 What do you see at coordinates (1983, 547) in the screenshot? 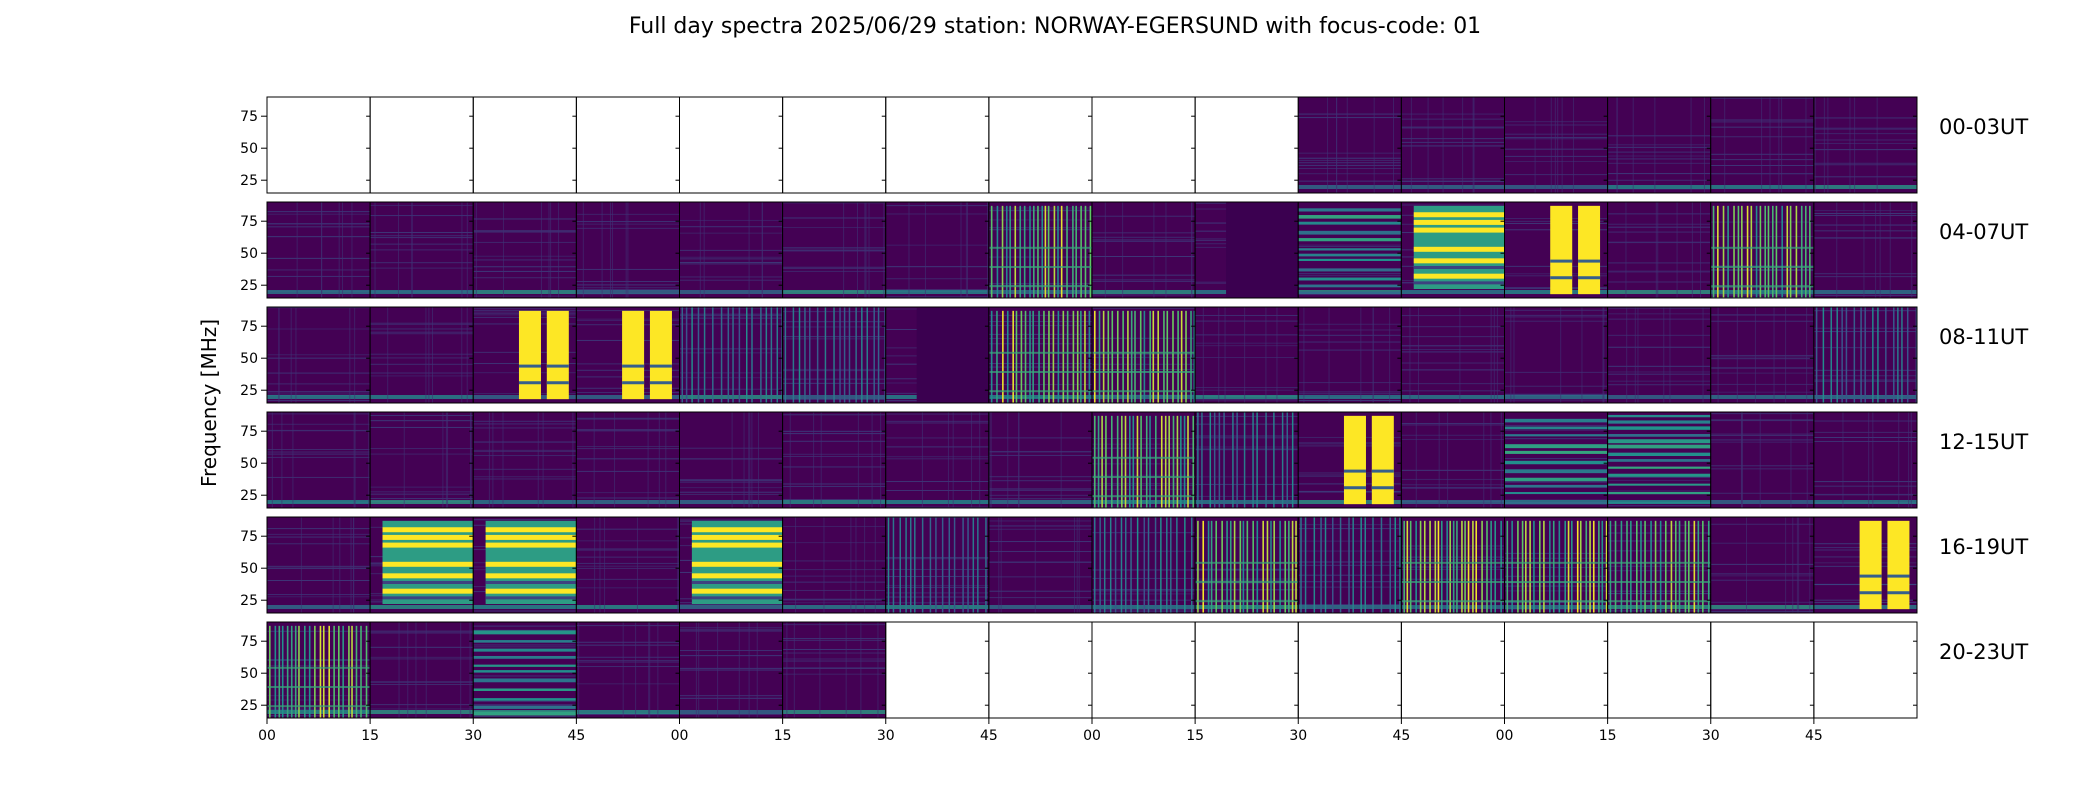
I see `row-label: 16-19UT` at bounding box center [1983, 547].